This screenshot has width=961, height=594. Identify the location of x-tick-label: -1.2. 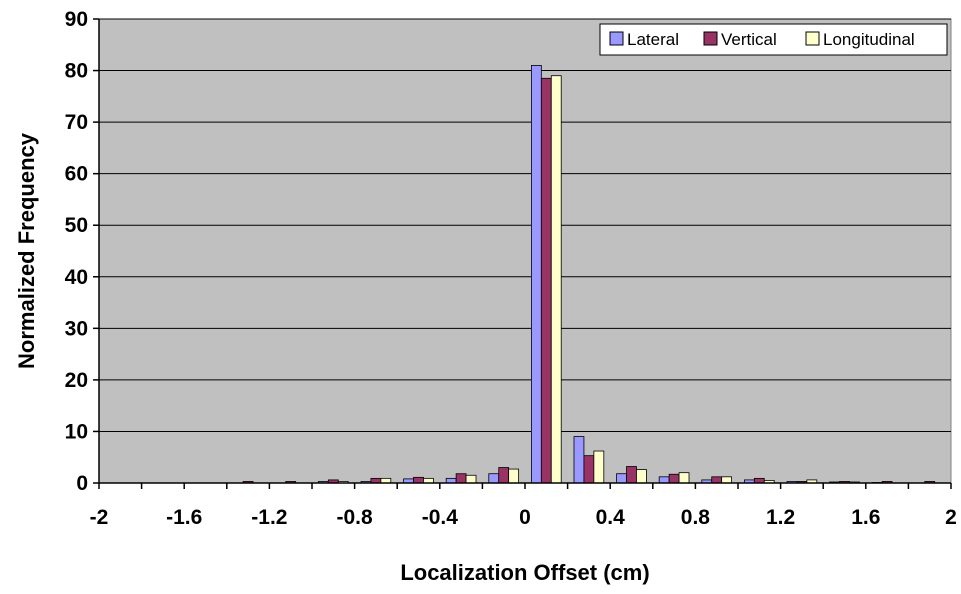
(269, 517).